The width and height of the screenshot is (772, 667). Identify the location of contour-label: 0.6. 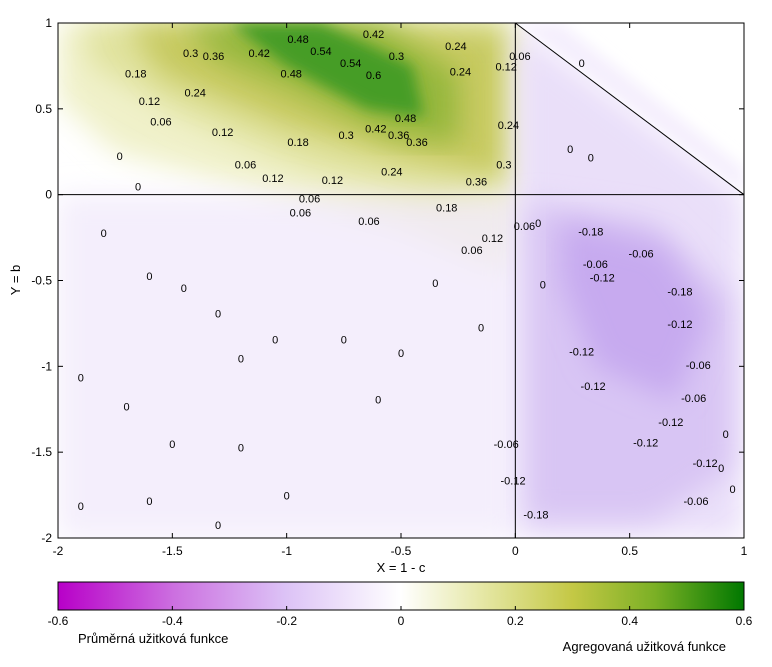
(373, 76).